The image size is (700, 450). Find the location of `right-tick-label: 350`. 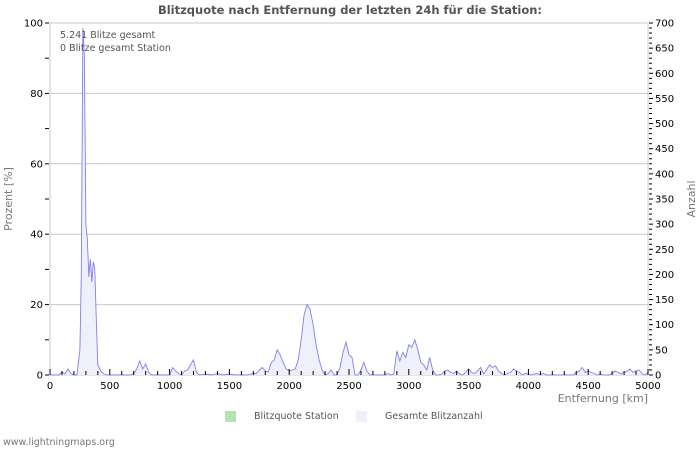

right-tick-label: 350 is located at coordinates (664, 200).